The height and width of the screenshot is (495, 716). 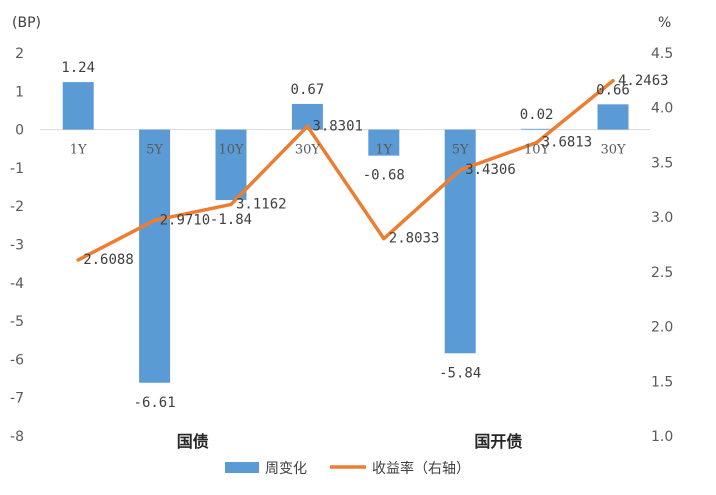 I want to click on legend-bar-swatch, so click(x=242, y=467).